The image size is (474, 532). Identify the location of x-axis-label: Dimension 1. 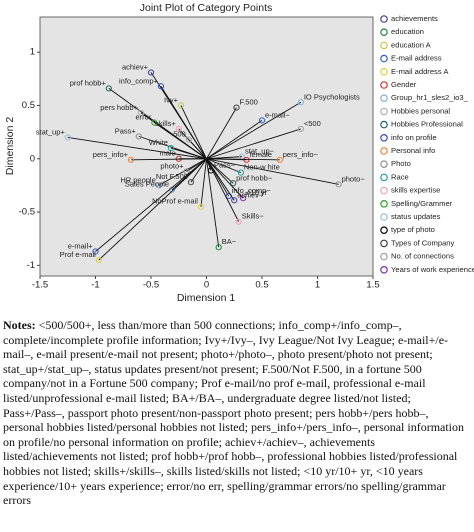
(206, 298).